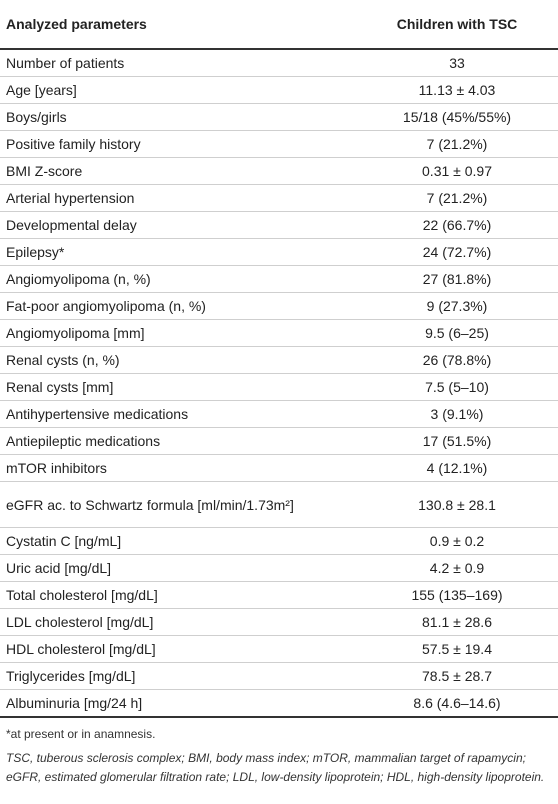 This screenshot has width=558, height=804. What do you see at coordinates (457, 676) in the screenshot?
I see `value-cell: 78.5 ± 28.7` at bounding box center [457, 676].